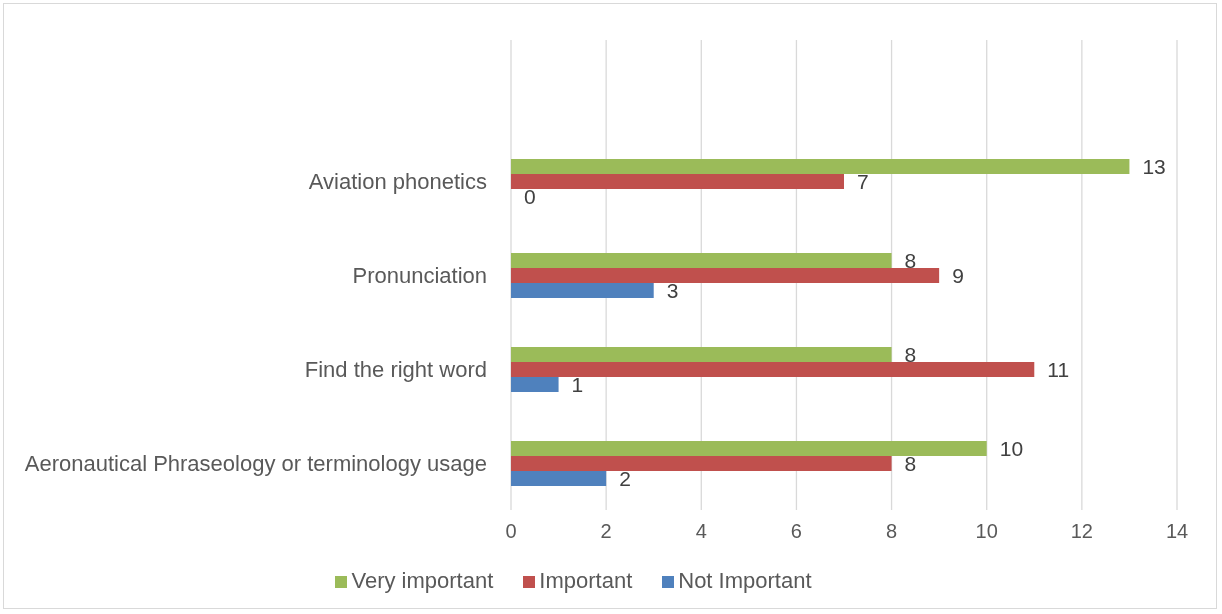 The width and height of the screenshot is (1222, 614). I want to click on legend-label: Not Important, so click(745, 580).